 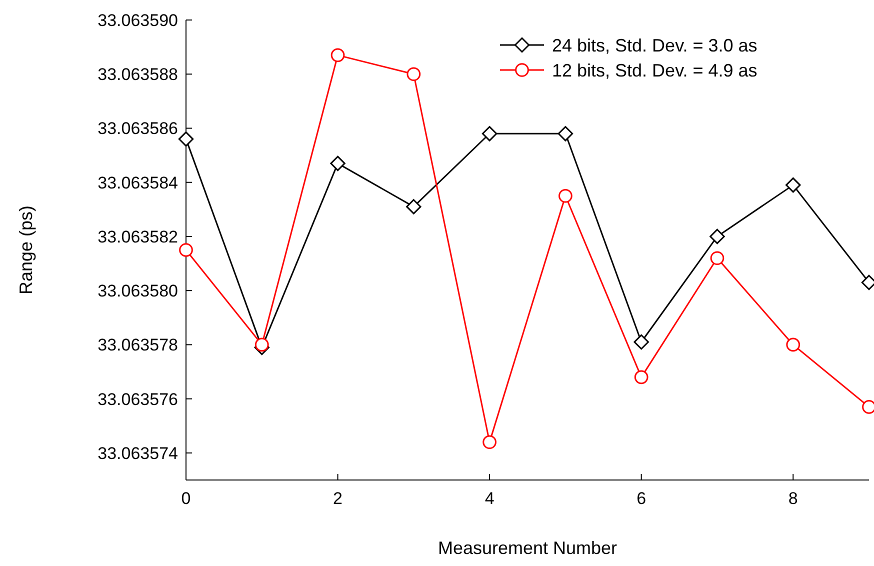 What do you see at coordinates (138, 74) in the screenshot?
I see `y-tick-label: 33.063588` at bounding box center [138, 74].